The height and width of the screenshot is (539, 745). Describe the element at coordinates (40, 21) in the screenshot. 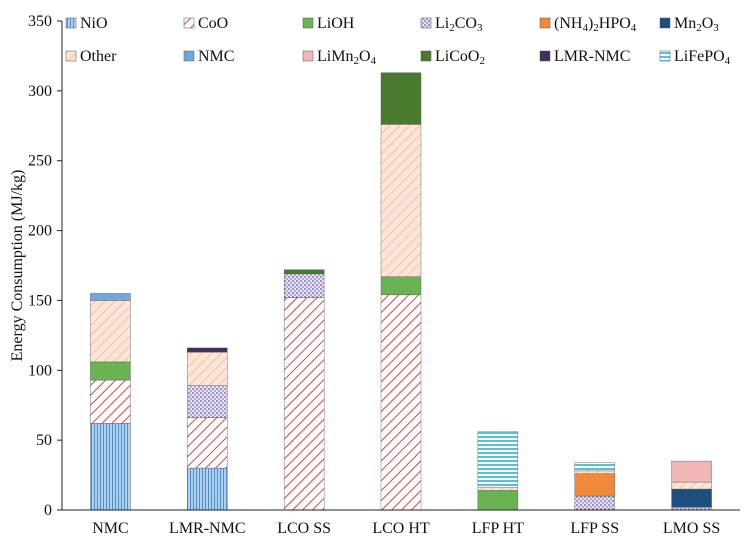

I see `y-tick-label: 350` at that location.